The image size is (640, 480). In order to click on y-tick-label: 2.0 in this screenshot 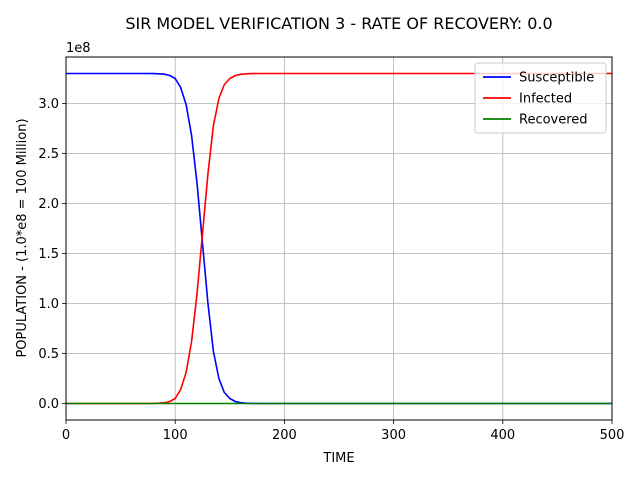, I will do `click(48, 204)`.